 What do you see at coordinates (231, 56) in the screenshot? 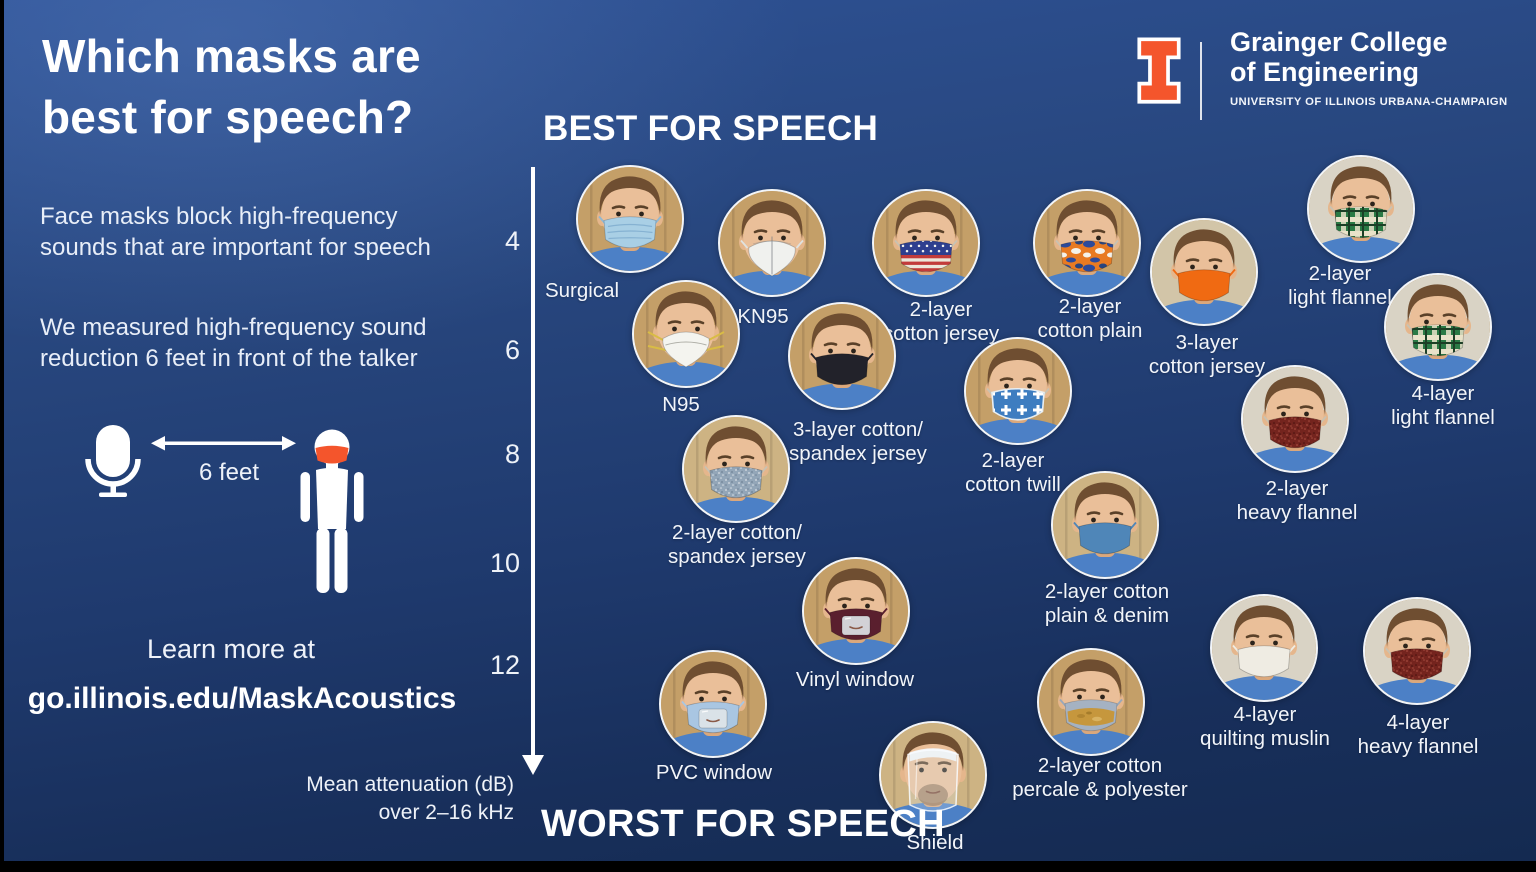
I see `page-title-line1: Which masks are` at bounding box center [231, 56].